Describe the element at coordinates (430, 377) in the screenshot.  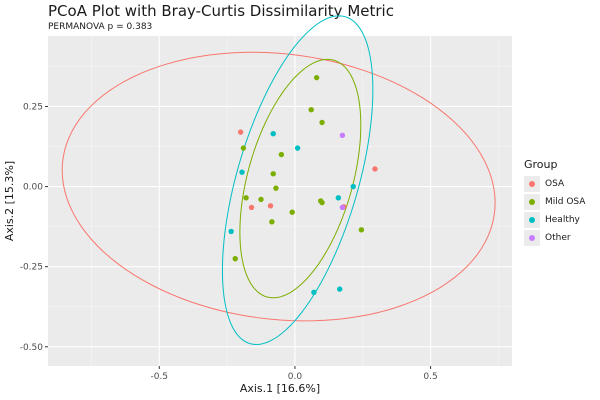
I see `x-tick-label: 0.5` at that location.